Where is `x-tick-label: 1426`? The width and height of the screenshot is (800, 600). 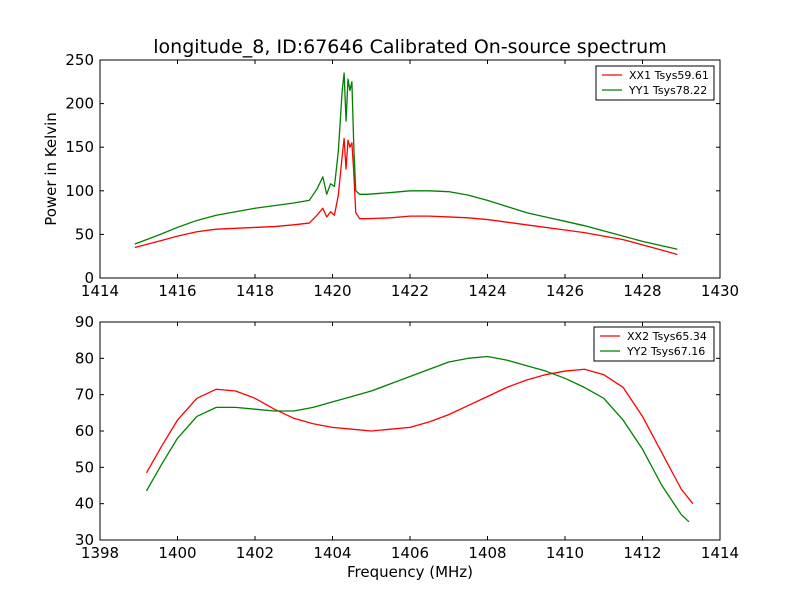
x-tick-label: 1426 is located at coordinates (565, 291).